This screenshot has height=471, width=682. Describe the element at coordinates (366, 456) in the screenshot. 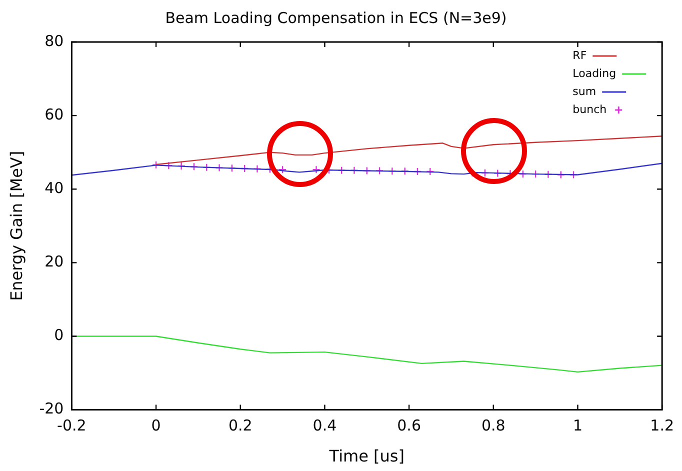

I see `x-axis-title: Time [us]` at that location.